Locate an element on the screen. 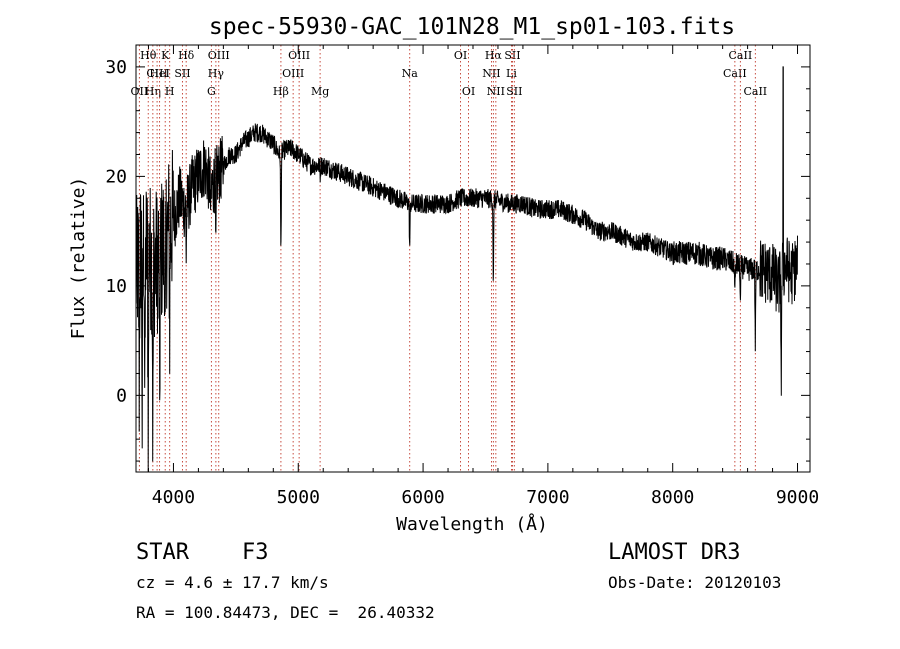 Image resolution: width=900 pixels, height=649 pixels. line-label-19-0: NII is located at coordinates (491, 73).